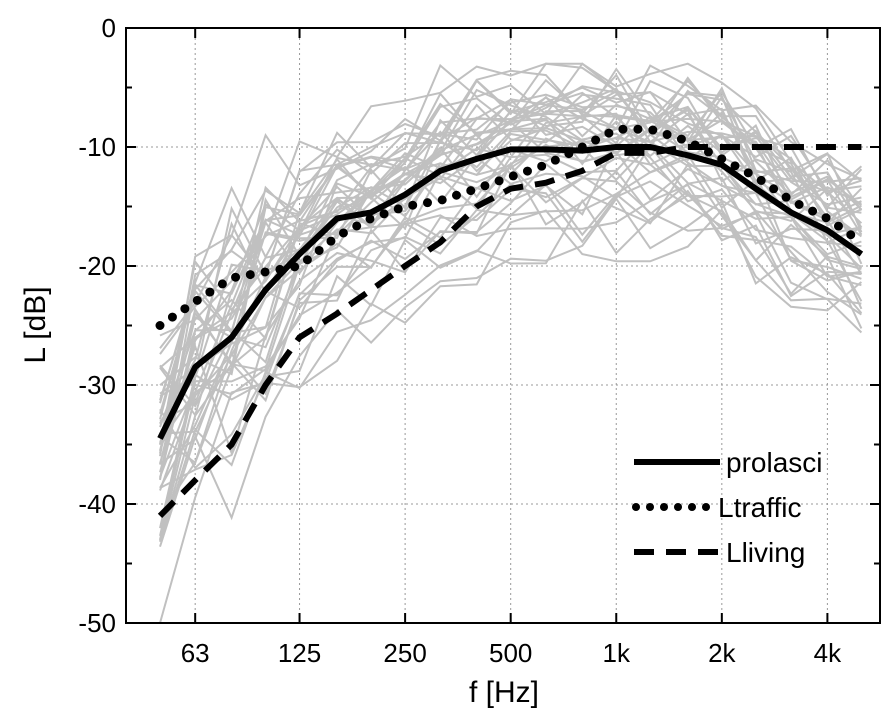  I want to click on x-tick-label: 250, so click(404, 653).